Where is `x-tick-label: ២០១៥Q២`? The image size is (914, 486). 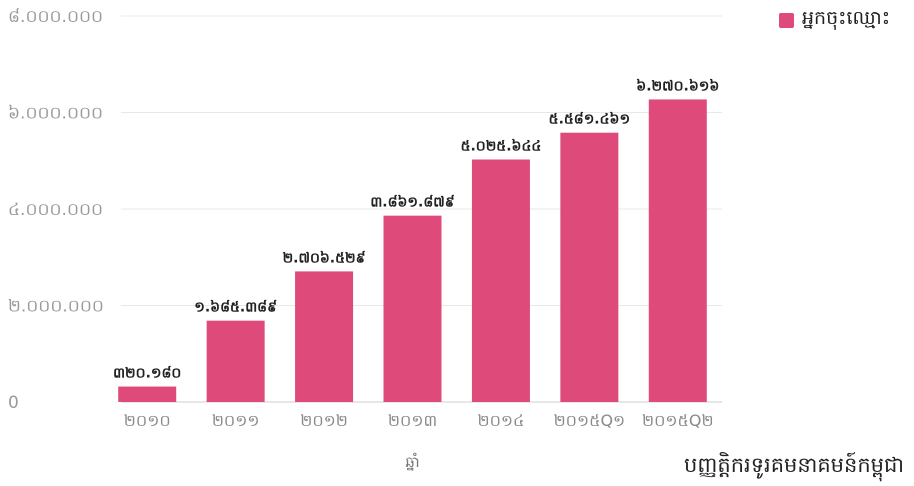 x-tick-label: ២០១៥Q២ is located at coordinates (678, 420).